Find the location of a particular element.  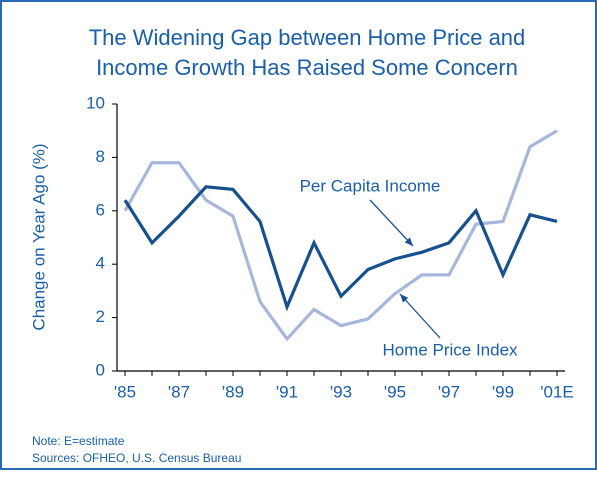

x-tick-label: '85 is located at coordinates (125, 391).